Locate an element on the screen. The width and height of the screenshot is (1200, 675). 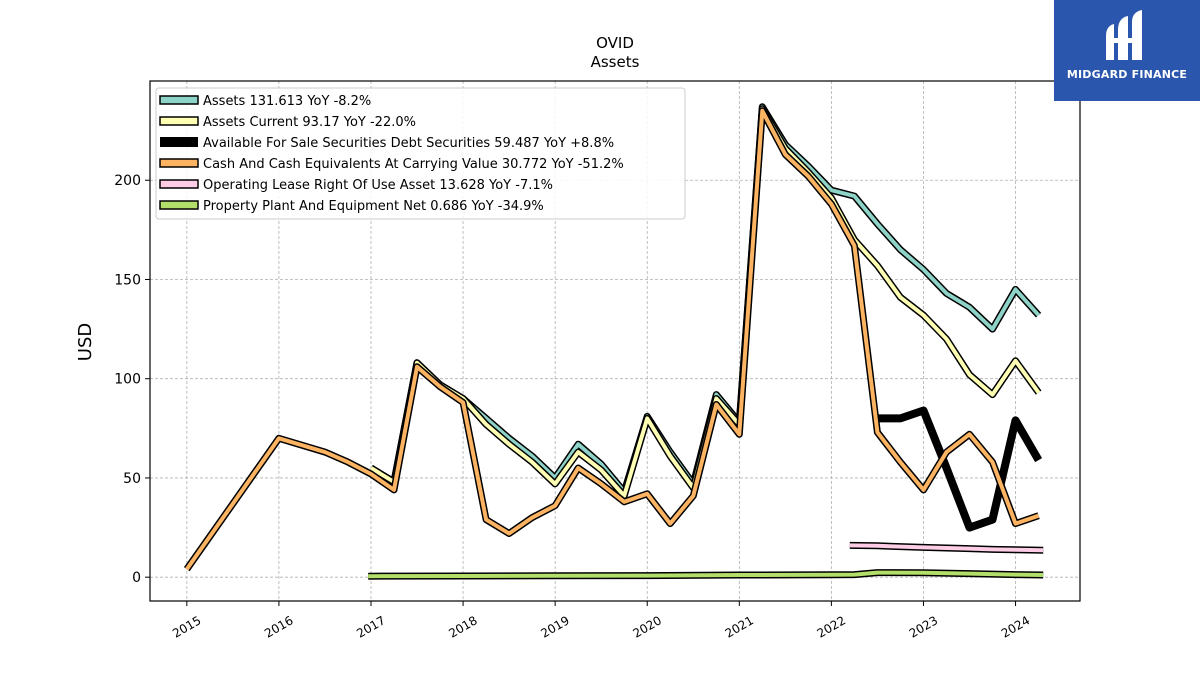
y-axis-label: USD is located at coordinates (85, 342).